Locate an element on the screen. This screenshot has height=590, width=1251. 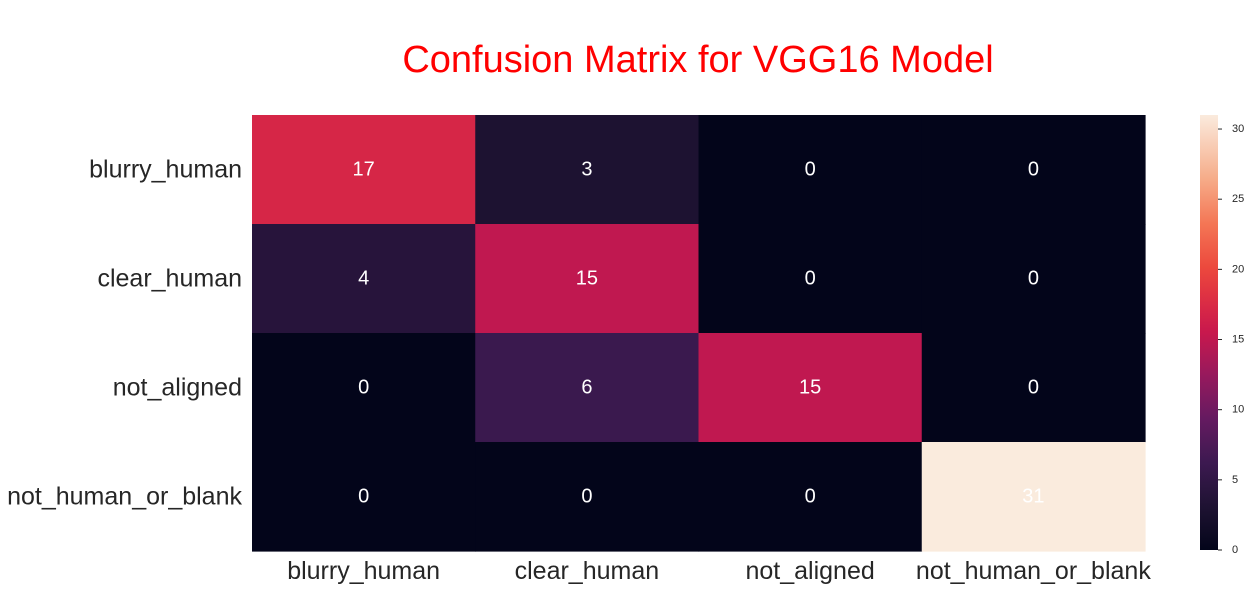
cell-value-1-3: 0 is located at coordinates (1033, 279).